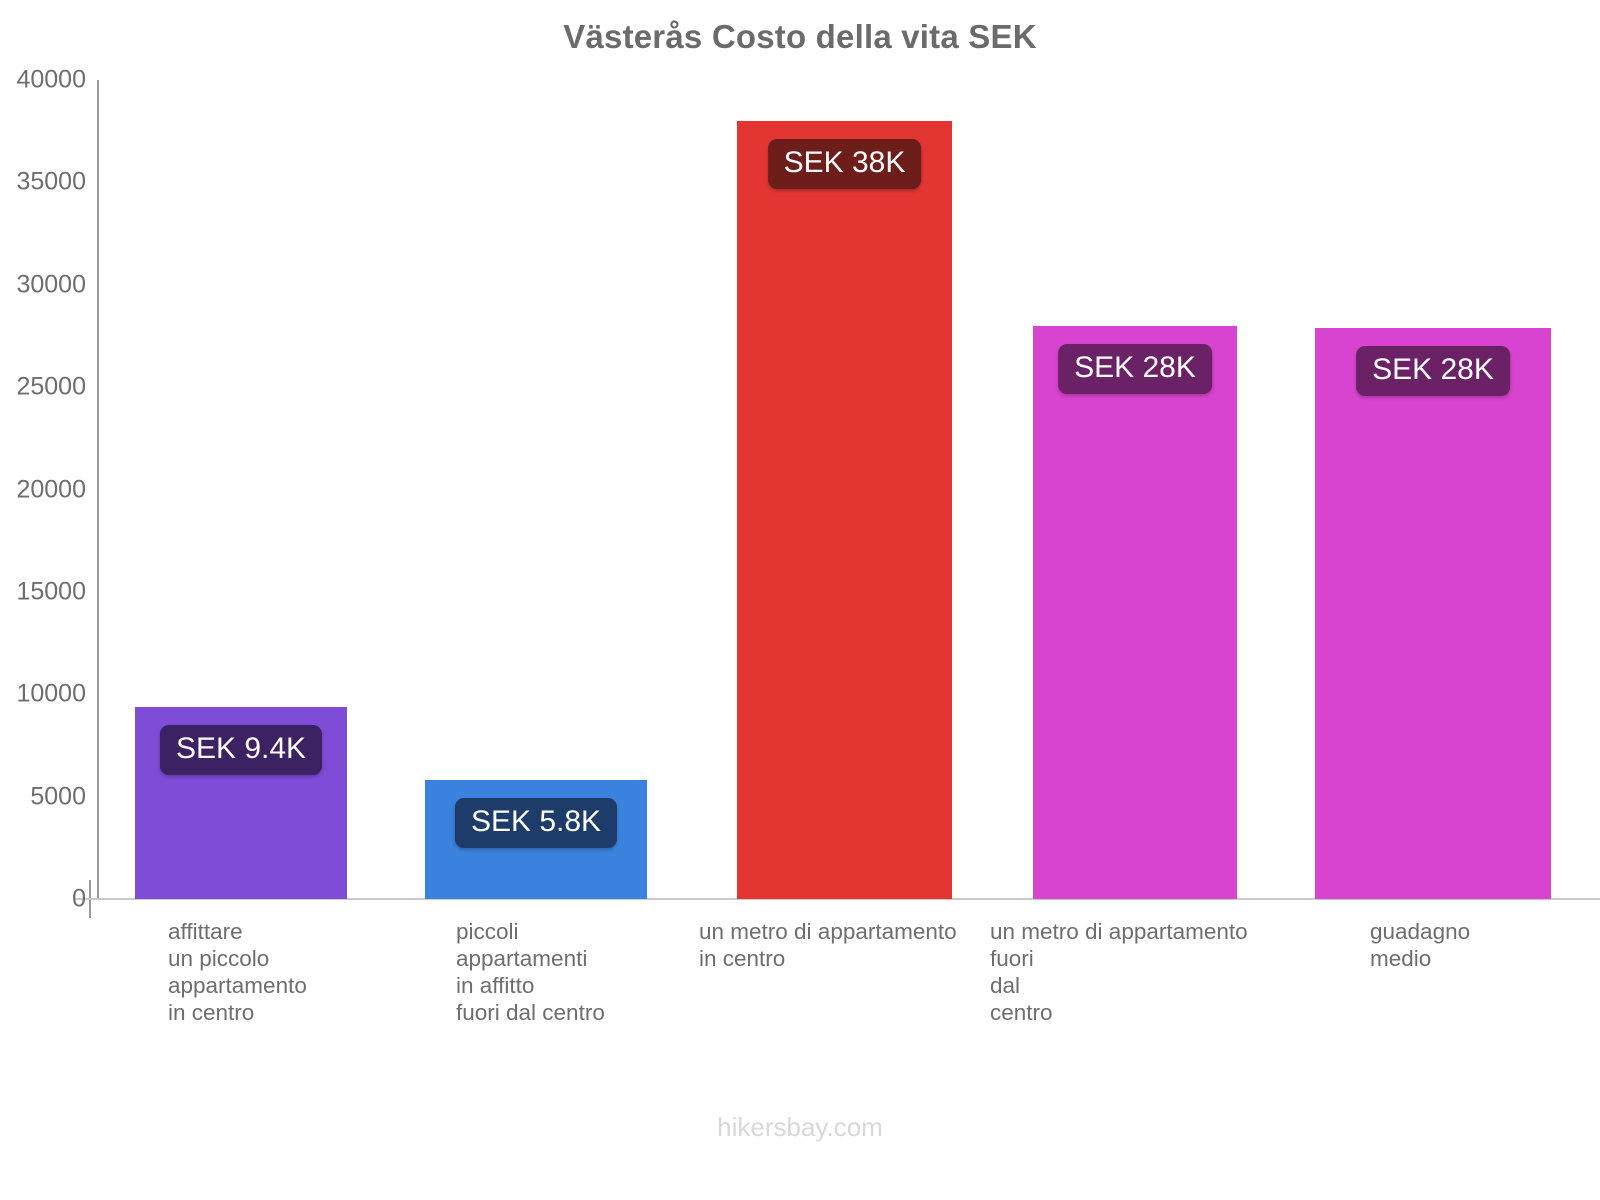 This screenshot has height=1200, width=1600. I want to click on y-axis-line, so click(98, 489).